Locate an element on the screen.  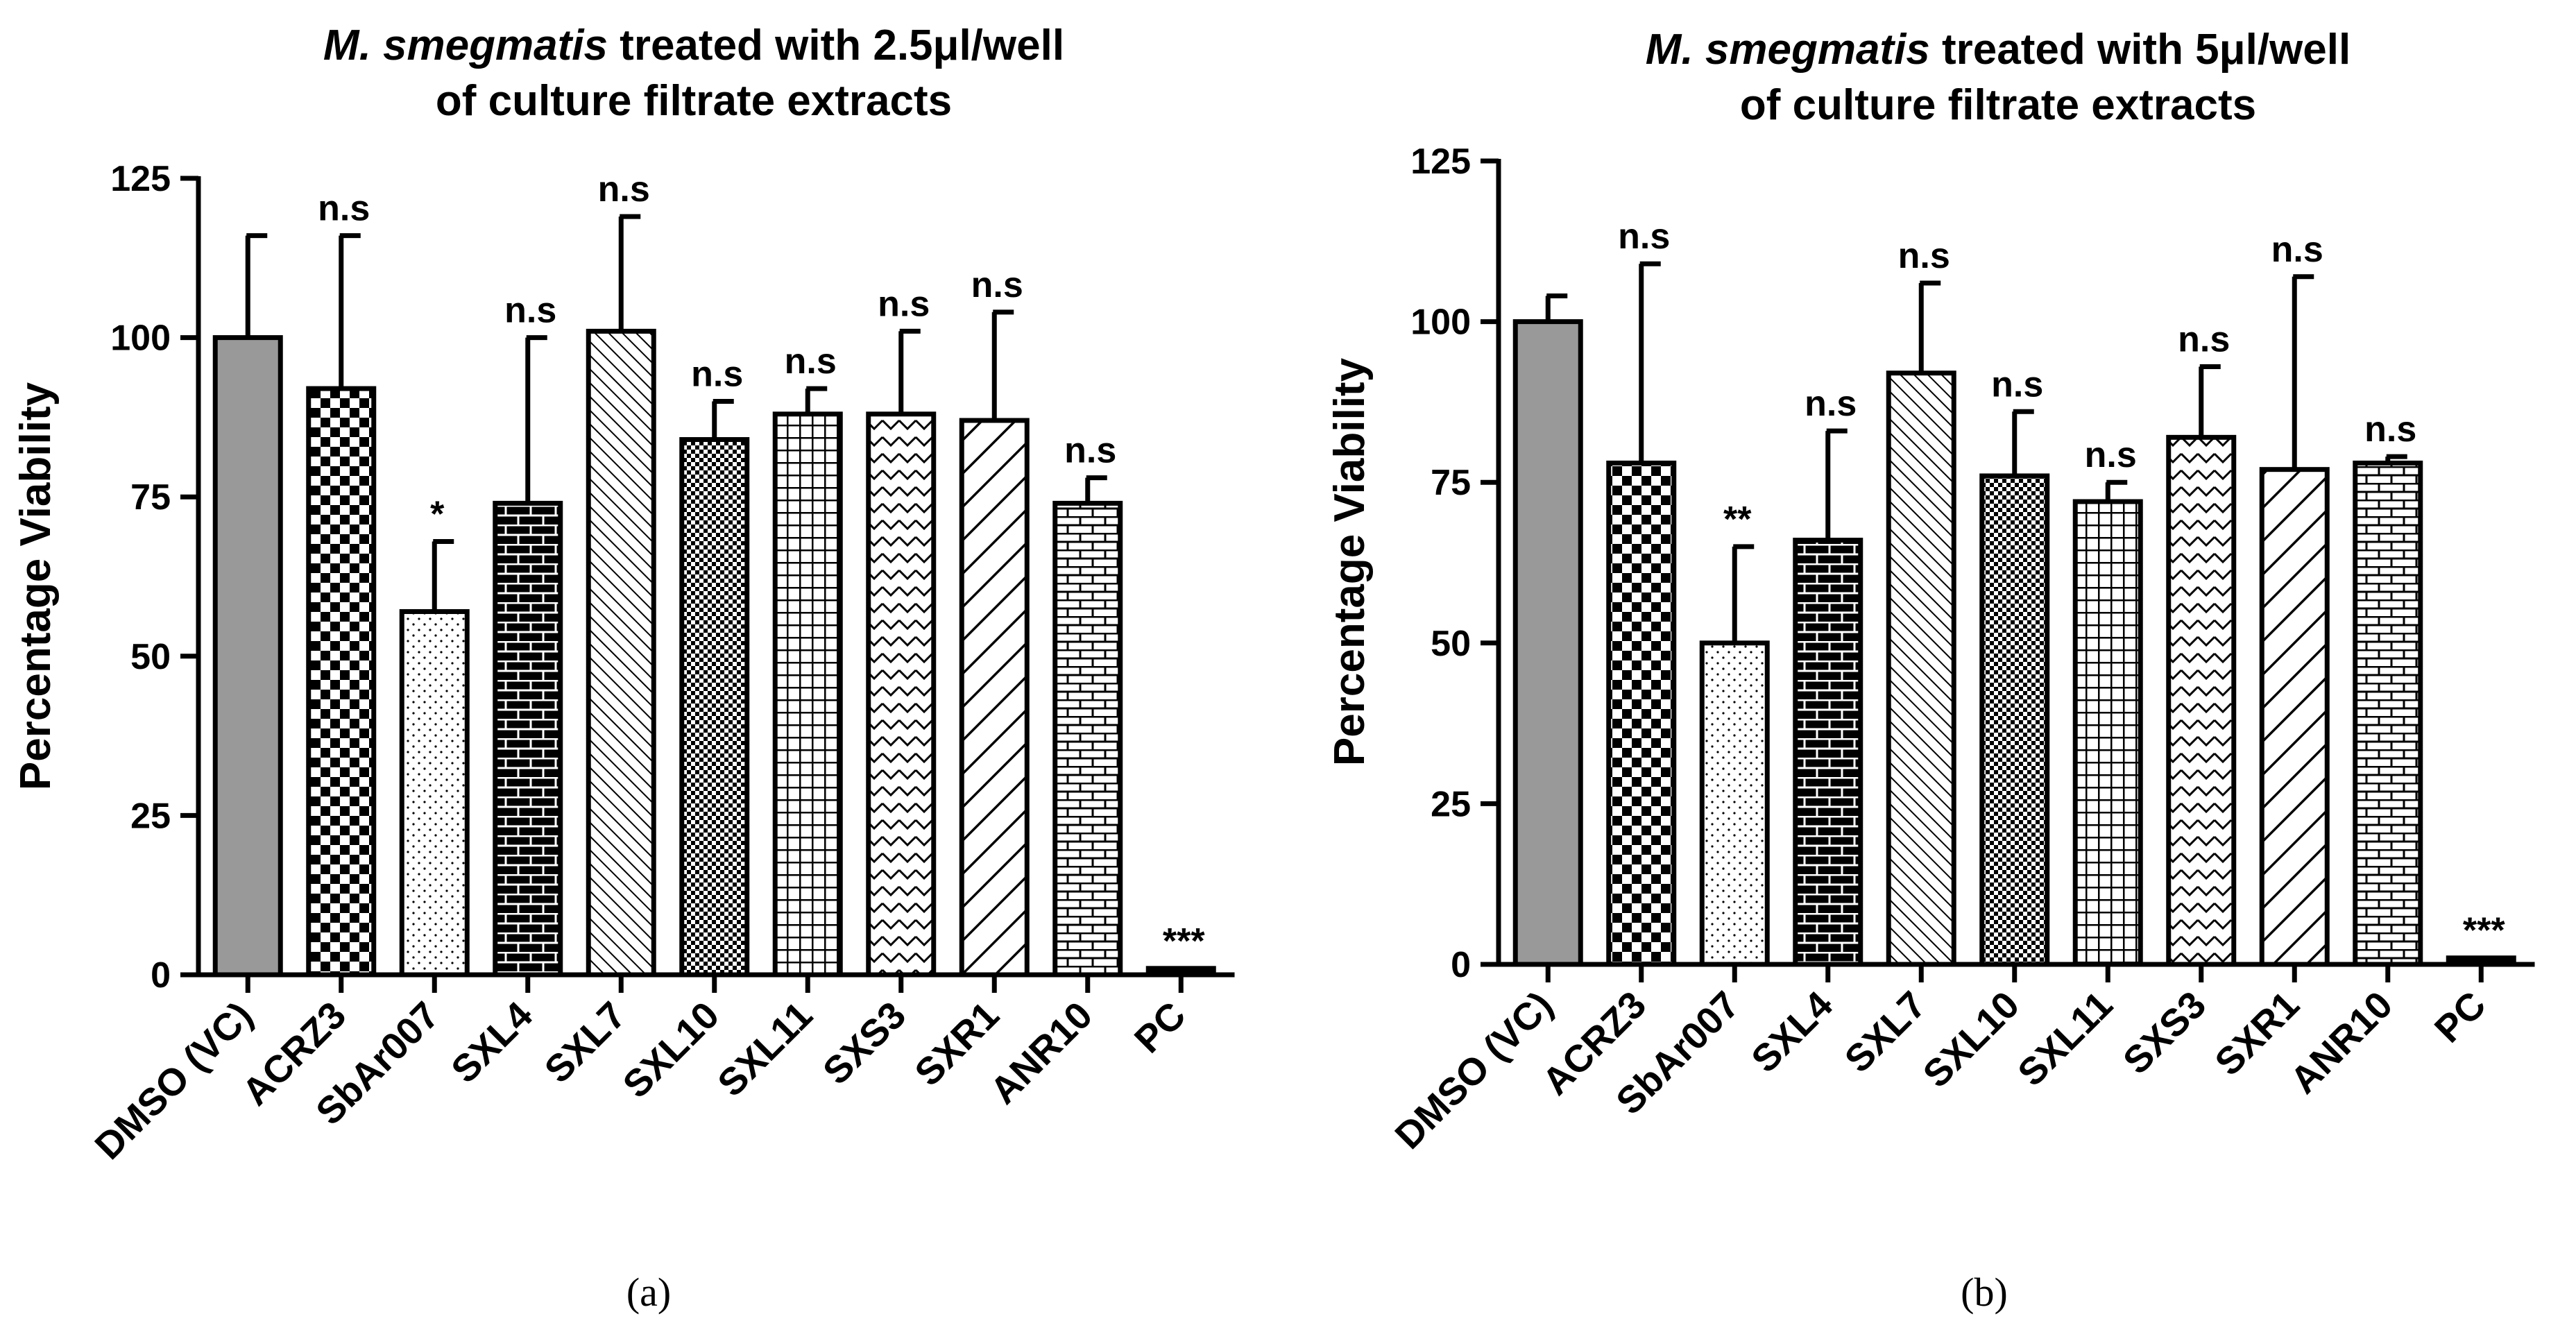
chart-title-rest: treated with 2.5μl/well is located at coordinates (836, 45).